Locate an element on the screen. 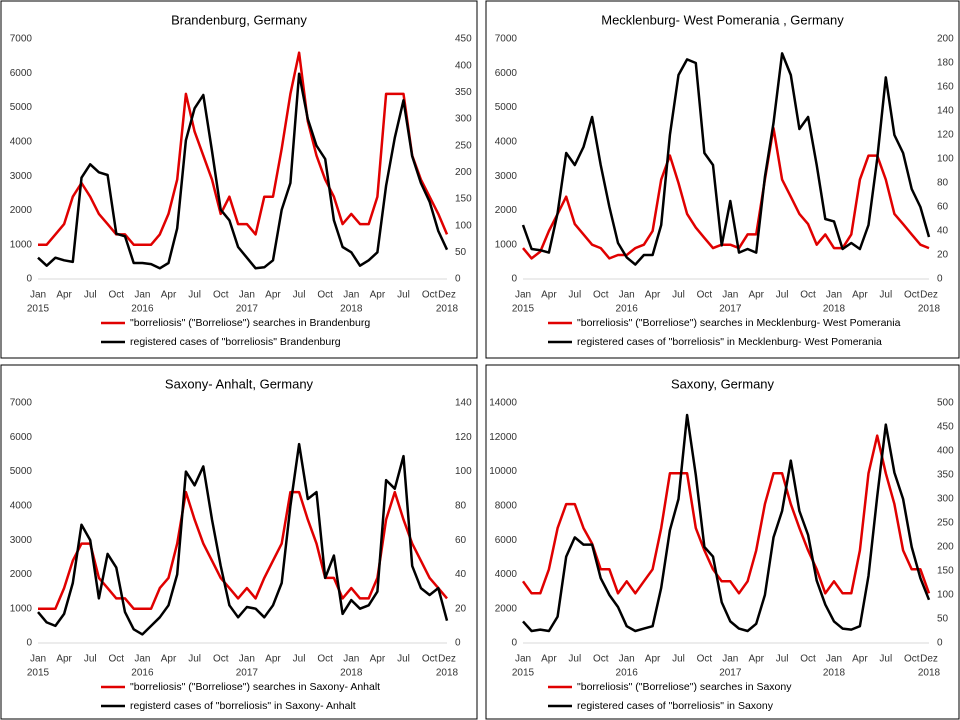 Image resolution: width=960 pixels, height=720 pixels. chart-title: Brandenburg, Germany is located at coordinates (239, 19).